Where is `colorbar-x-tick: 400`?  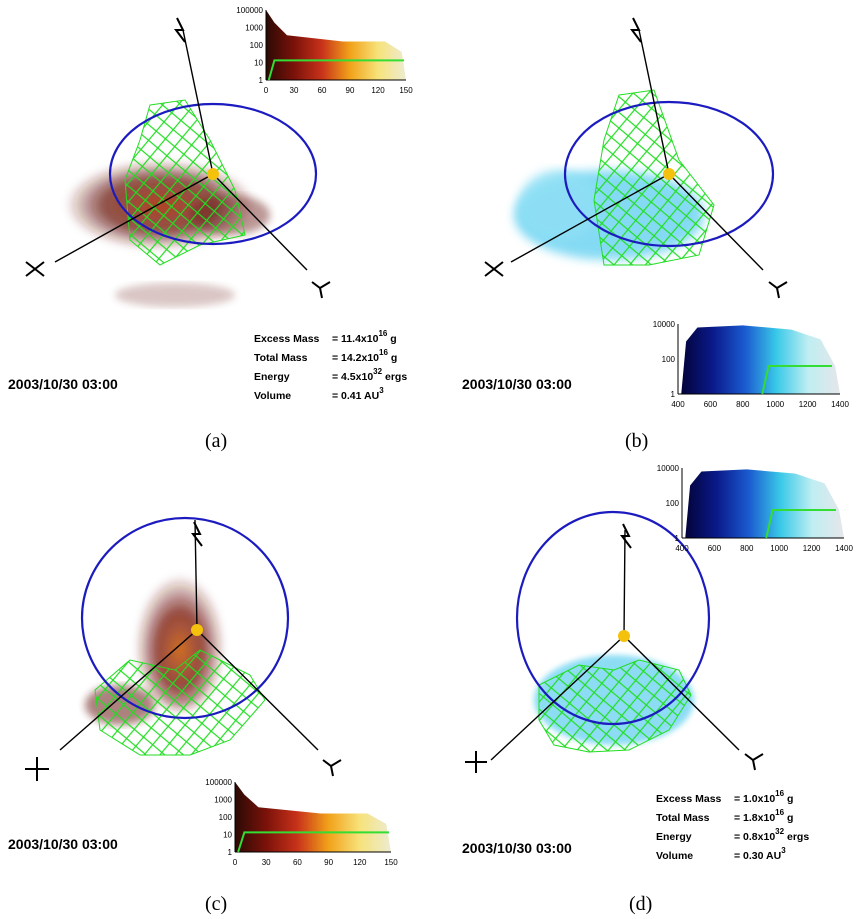
colorbar-x-tick: 400 is located at coordinates (682, 548).